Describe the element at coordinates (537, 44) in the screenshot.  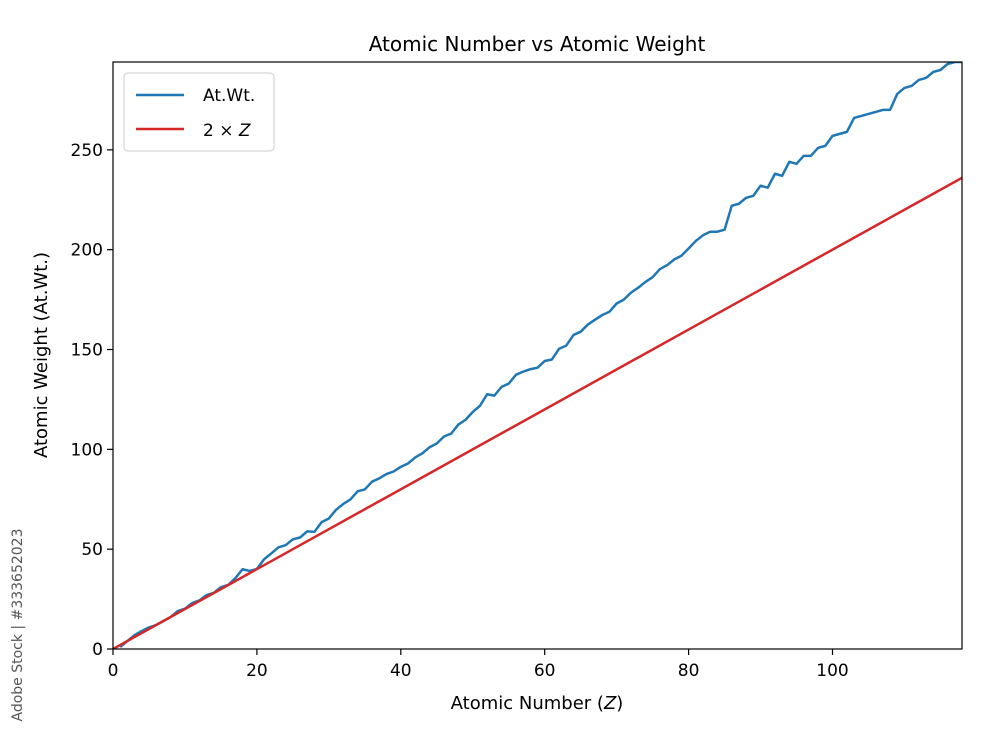
I see `chart-title: Atomic Number vs Atomic Weight` at that location.